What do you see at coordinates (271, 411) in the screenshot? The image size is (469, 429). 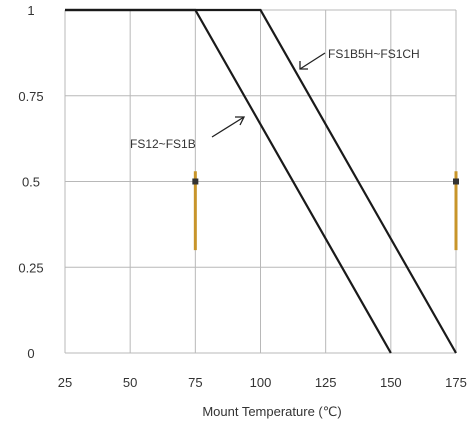 I see `x-axis-label: Mount Temperature (℃)` at bounding box center [271, 411].